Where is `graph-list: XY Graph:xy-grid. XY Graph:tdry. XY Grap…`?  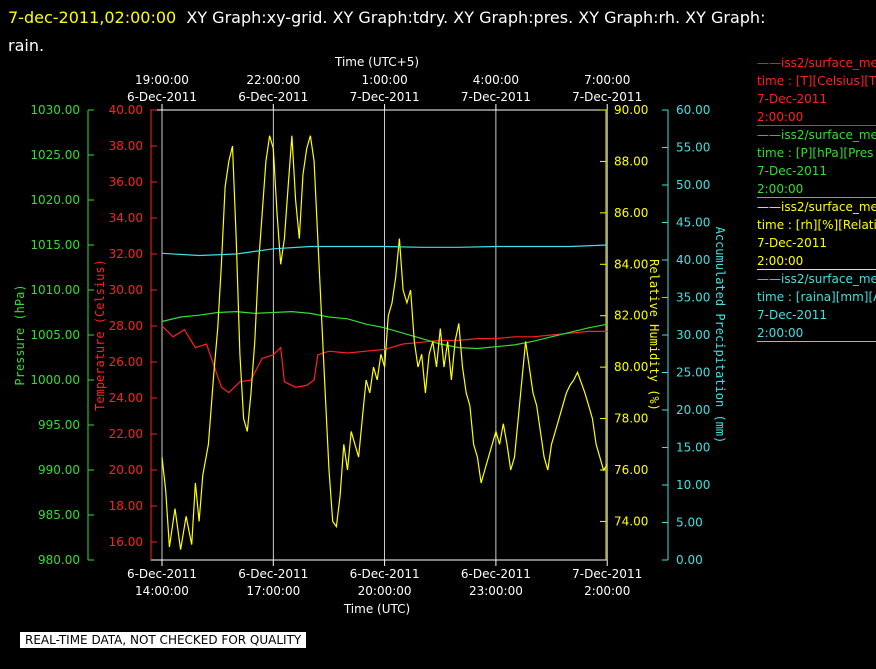 graph-list: XY Graph:xy-grid. XY Graph:tdry. XY Grap… is located at coordinates (476, 17).